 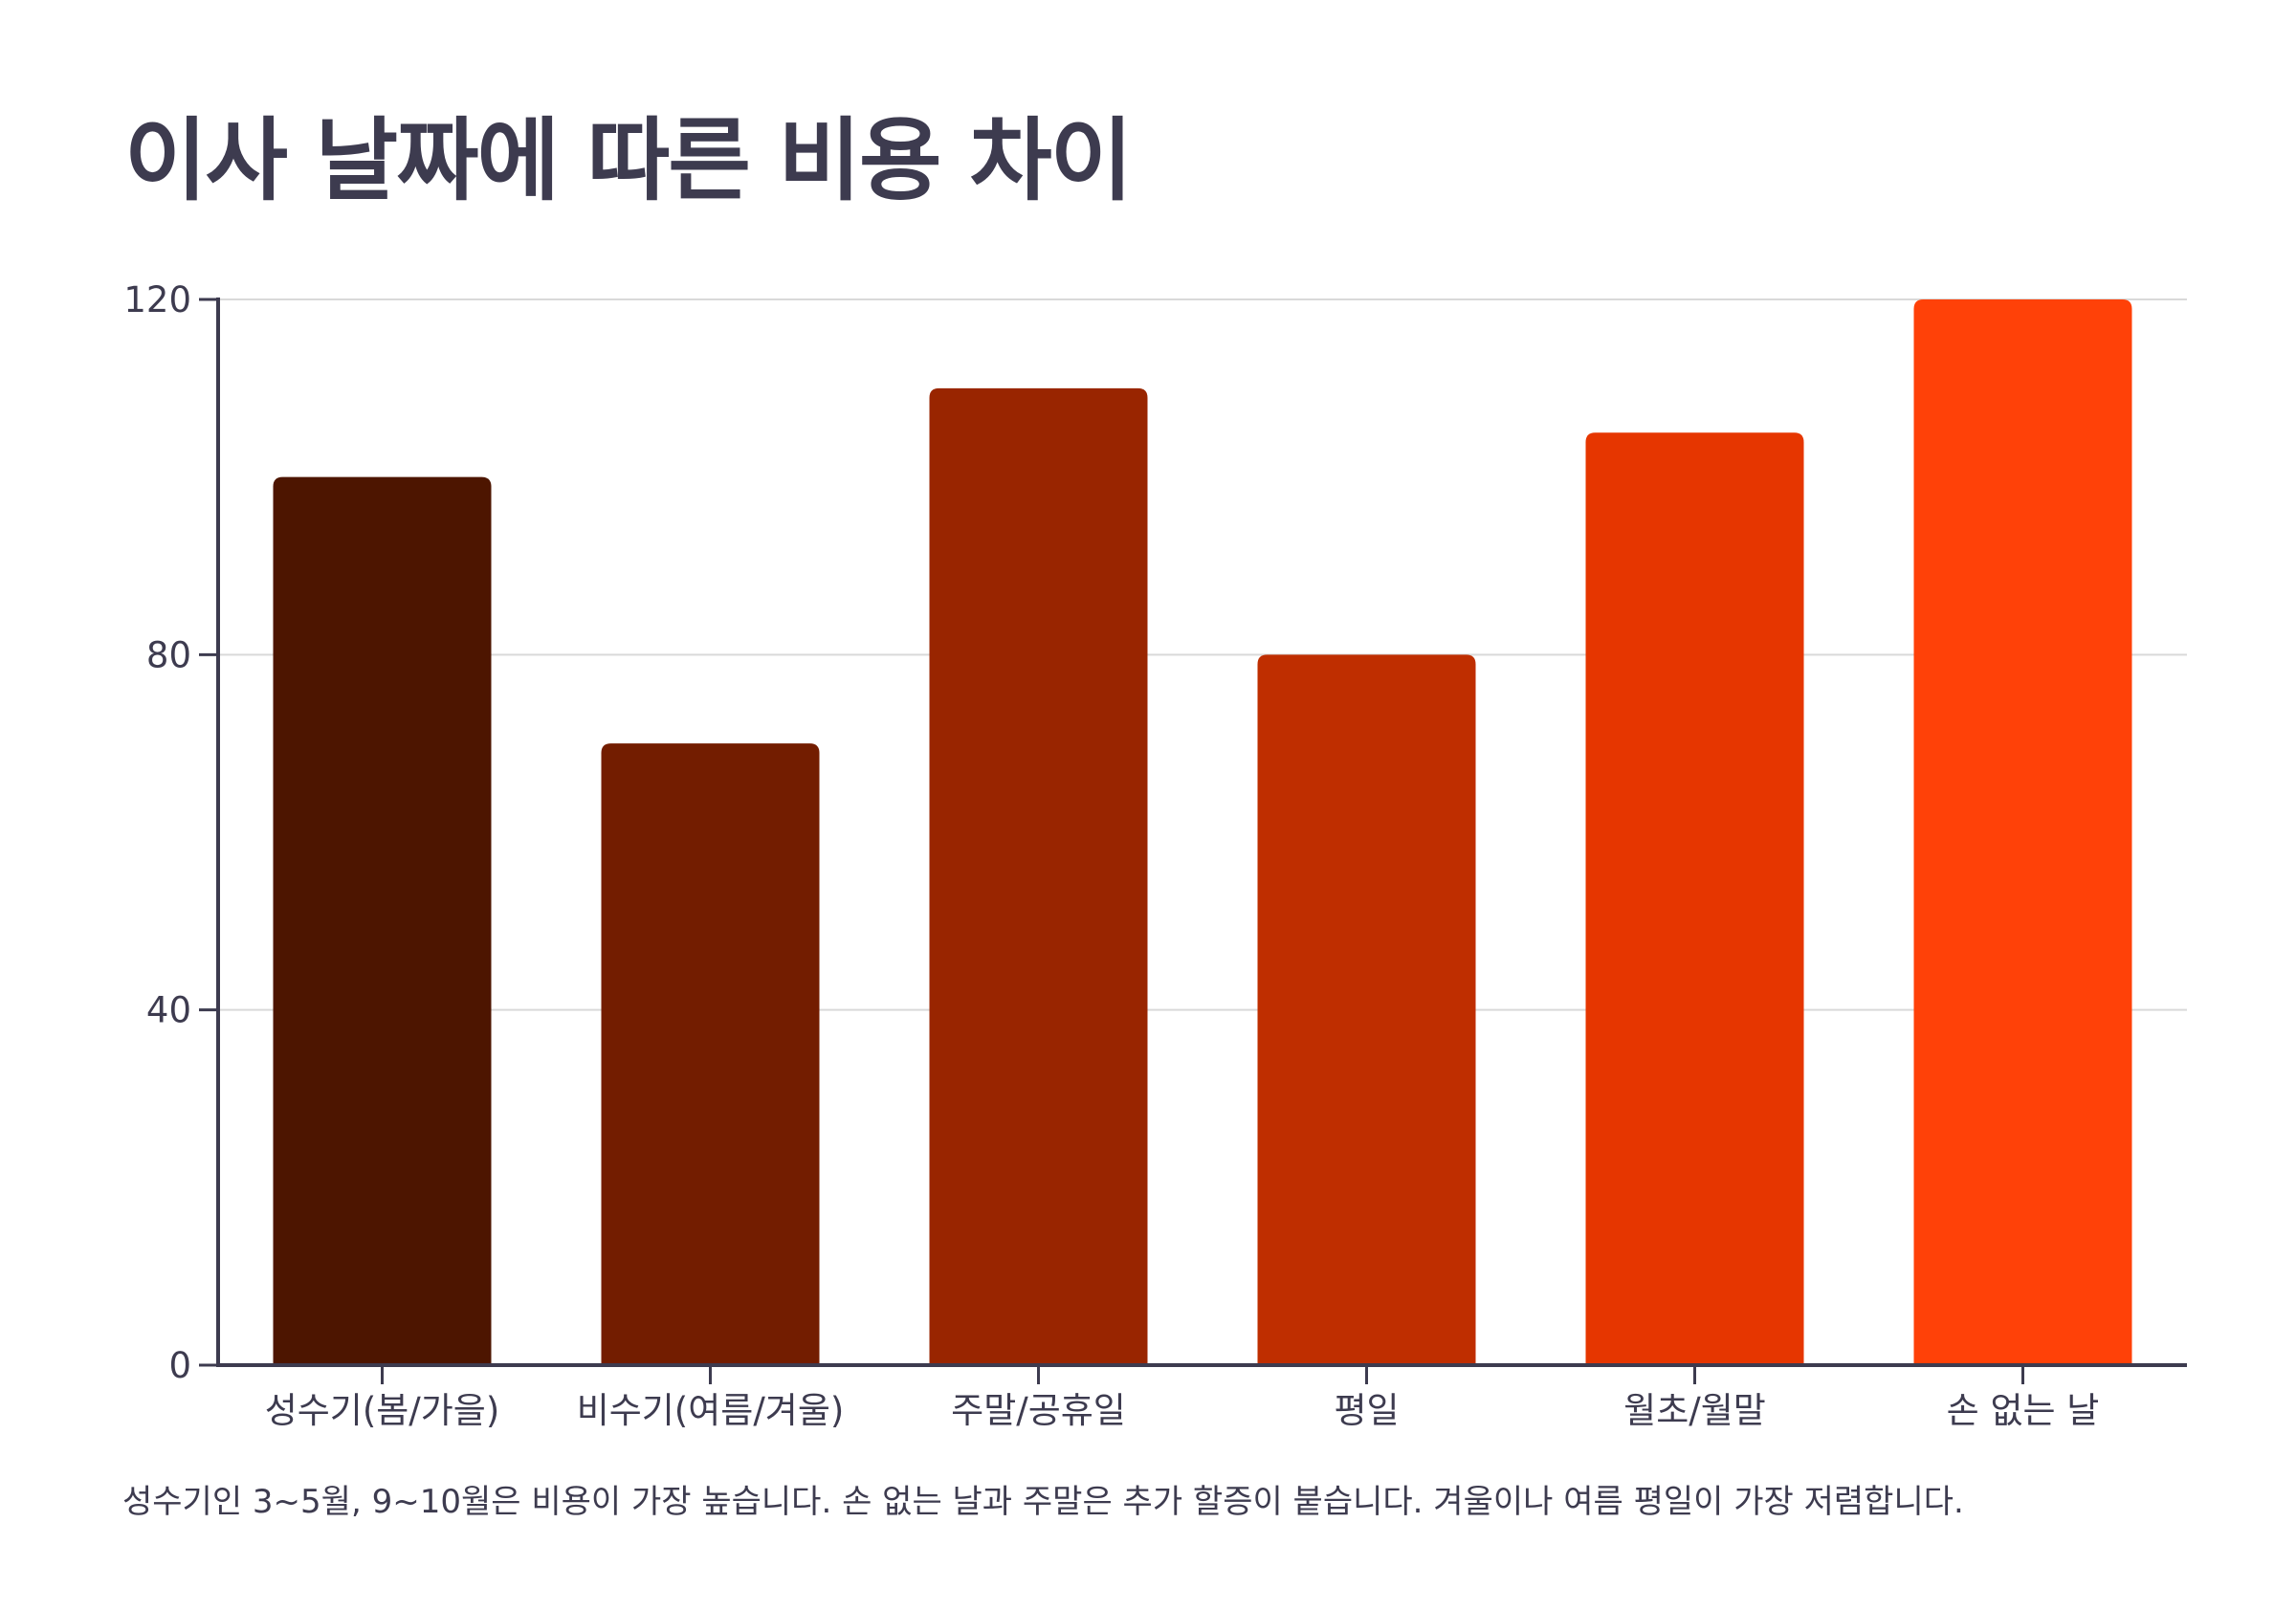 I want to click on x-tick-label: 평일, so click(x=1367, y=1411).